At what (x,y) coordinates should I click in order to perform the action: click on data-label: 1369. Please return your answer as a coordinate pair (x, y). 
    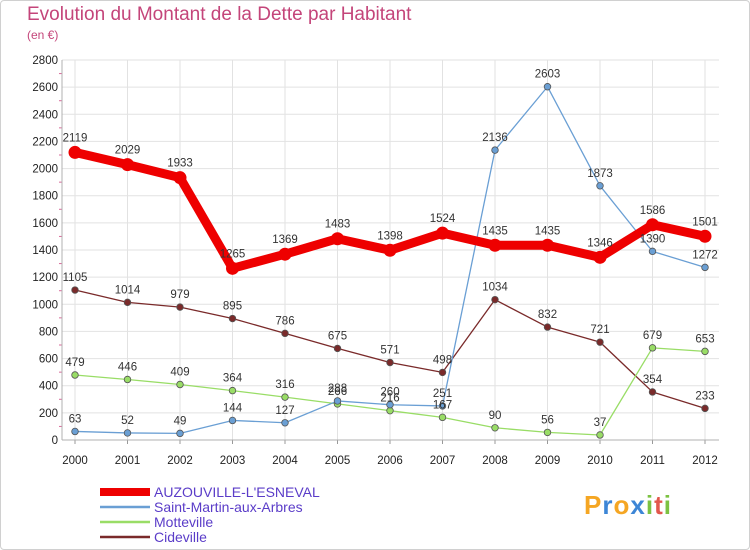
    Looking at the image, I should click on (285, 240).